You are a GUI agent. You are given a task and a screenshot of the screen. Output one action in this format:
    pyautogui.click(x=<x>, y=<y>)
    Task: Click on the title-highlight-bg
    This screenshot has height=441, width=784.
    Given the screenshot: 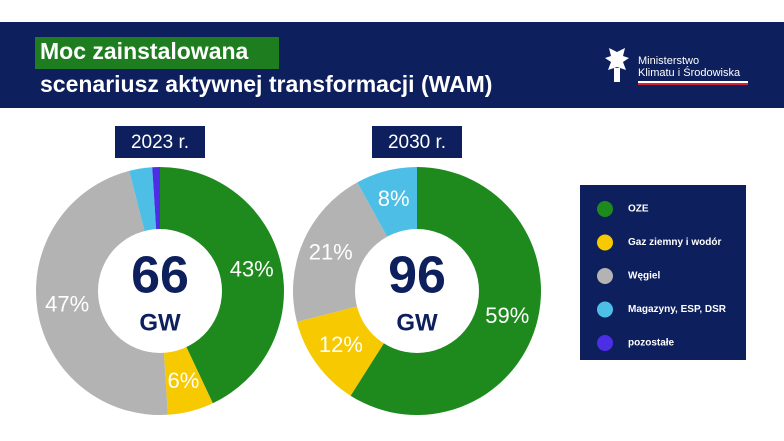 What is the action you would take?
    pyautogui.click(x=157, y=53)
    